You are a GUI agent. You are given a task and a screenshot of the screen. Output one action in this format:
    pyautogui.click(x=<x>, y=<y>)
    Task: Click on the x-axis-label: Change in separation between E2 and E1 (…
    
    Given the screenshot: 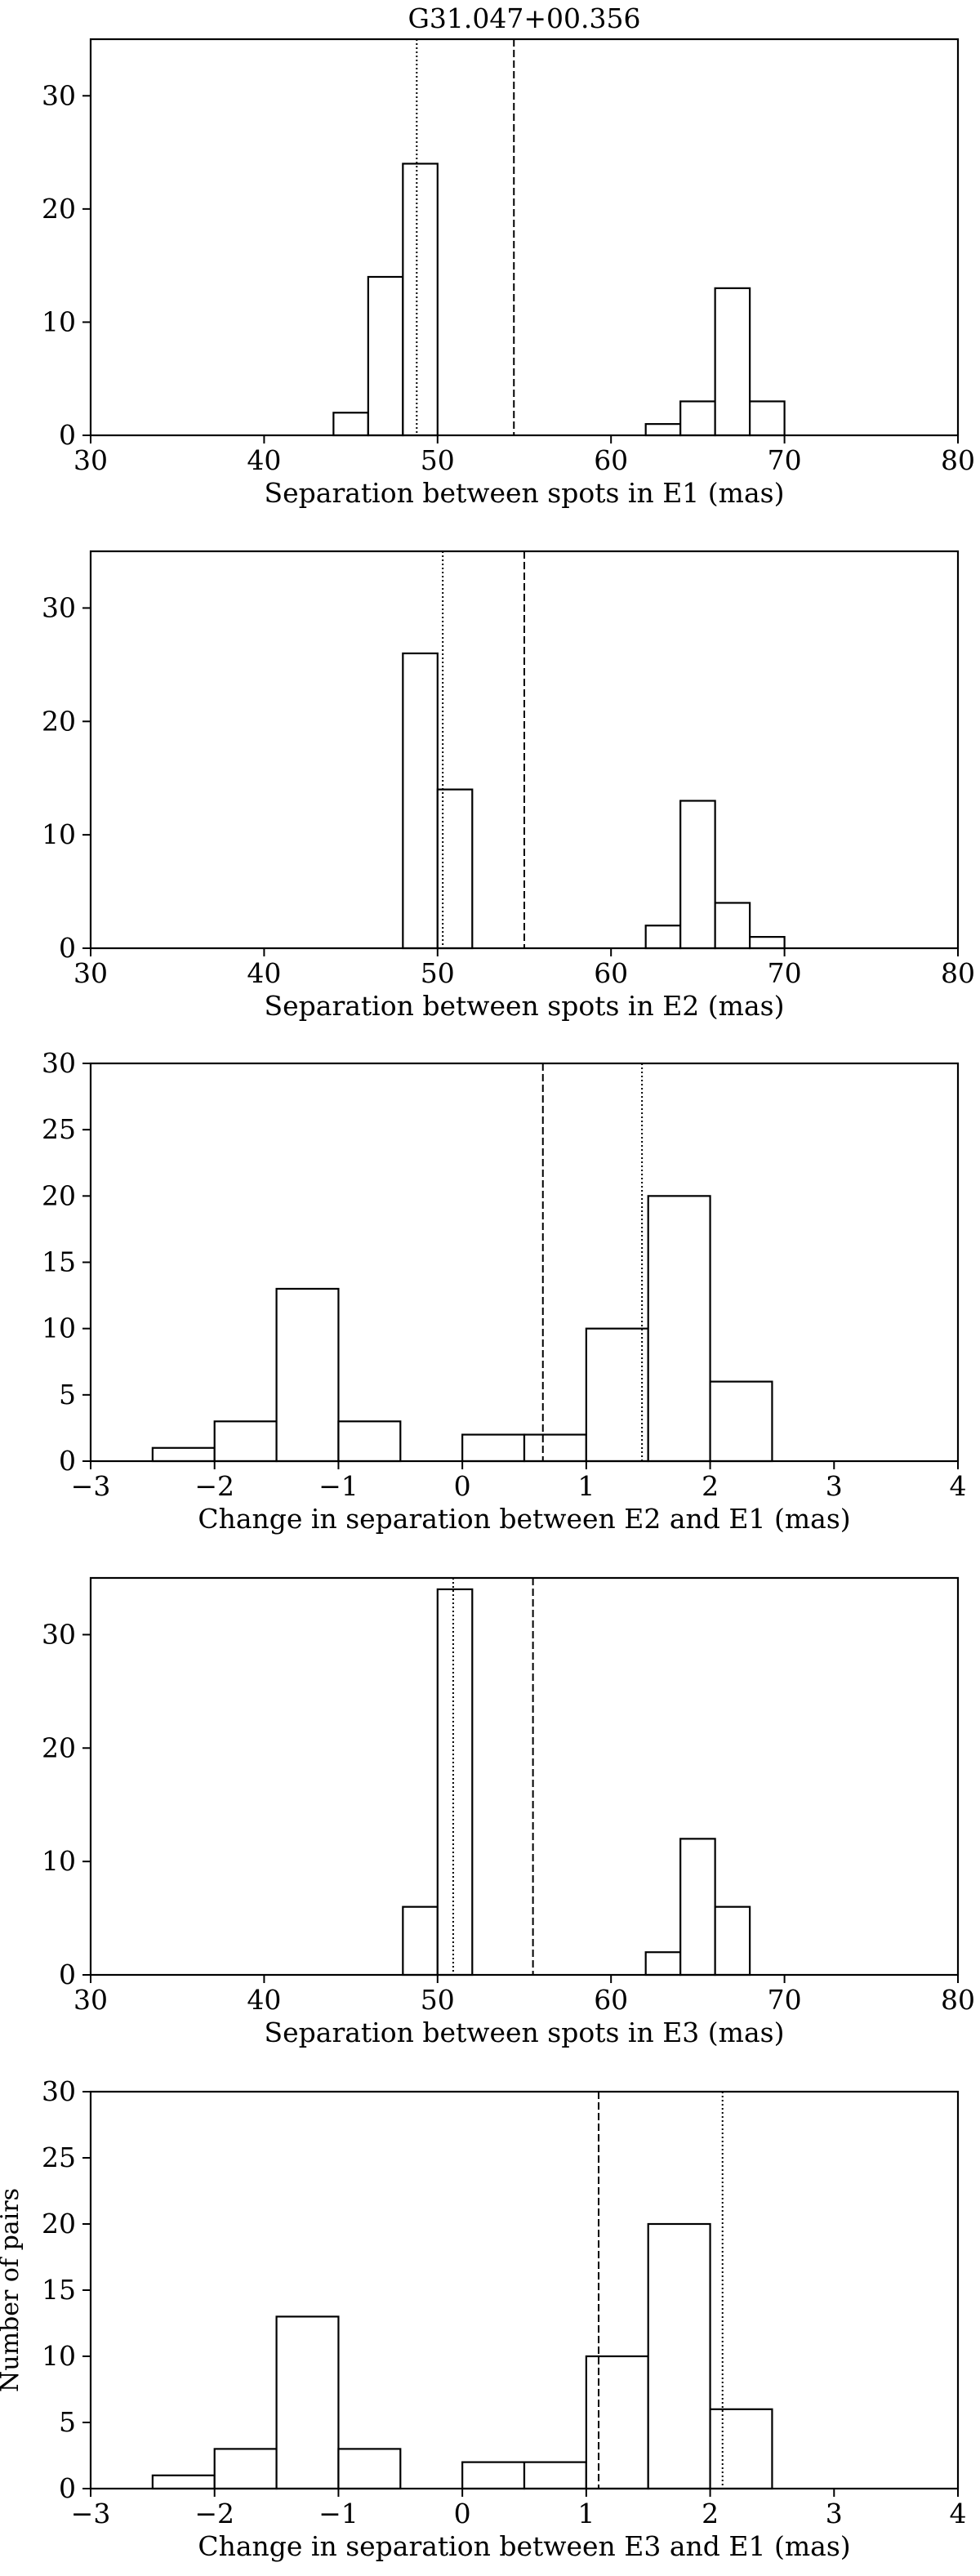 What is the action you would take?
    pyautogui.click(x=524, y=1519)
    